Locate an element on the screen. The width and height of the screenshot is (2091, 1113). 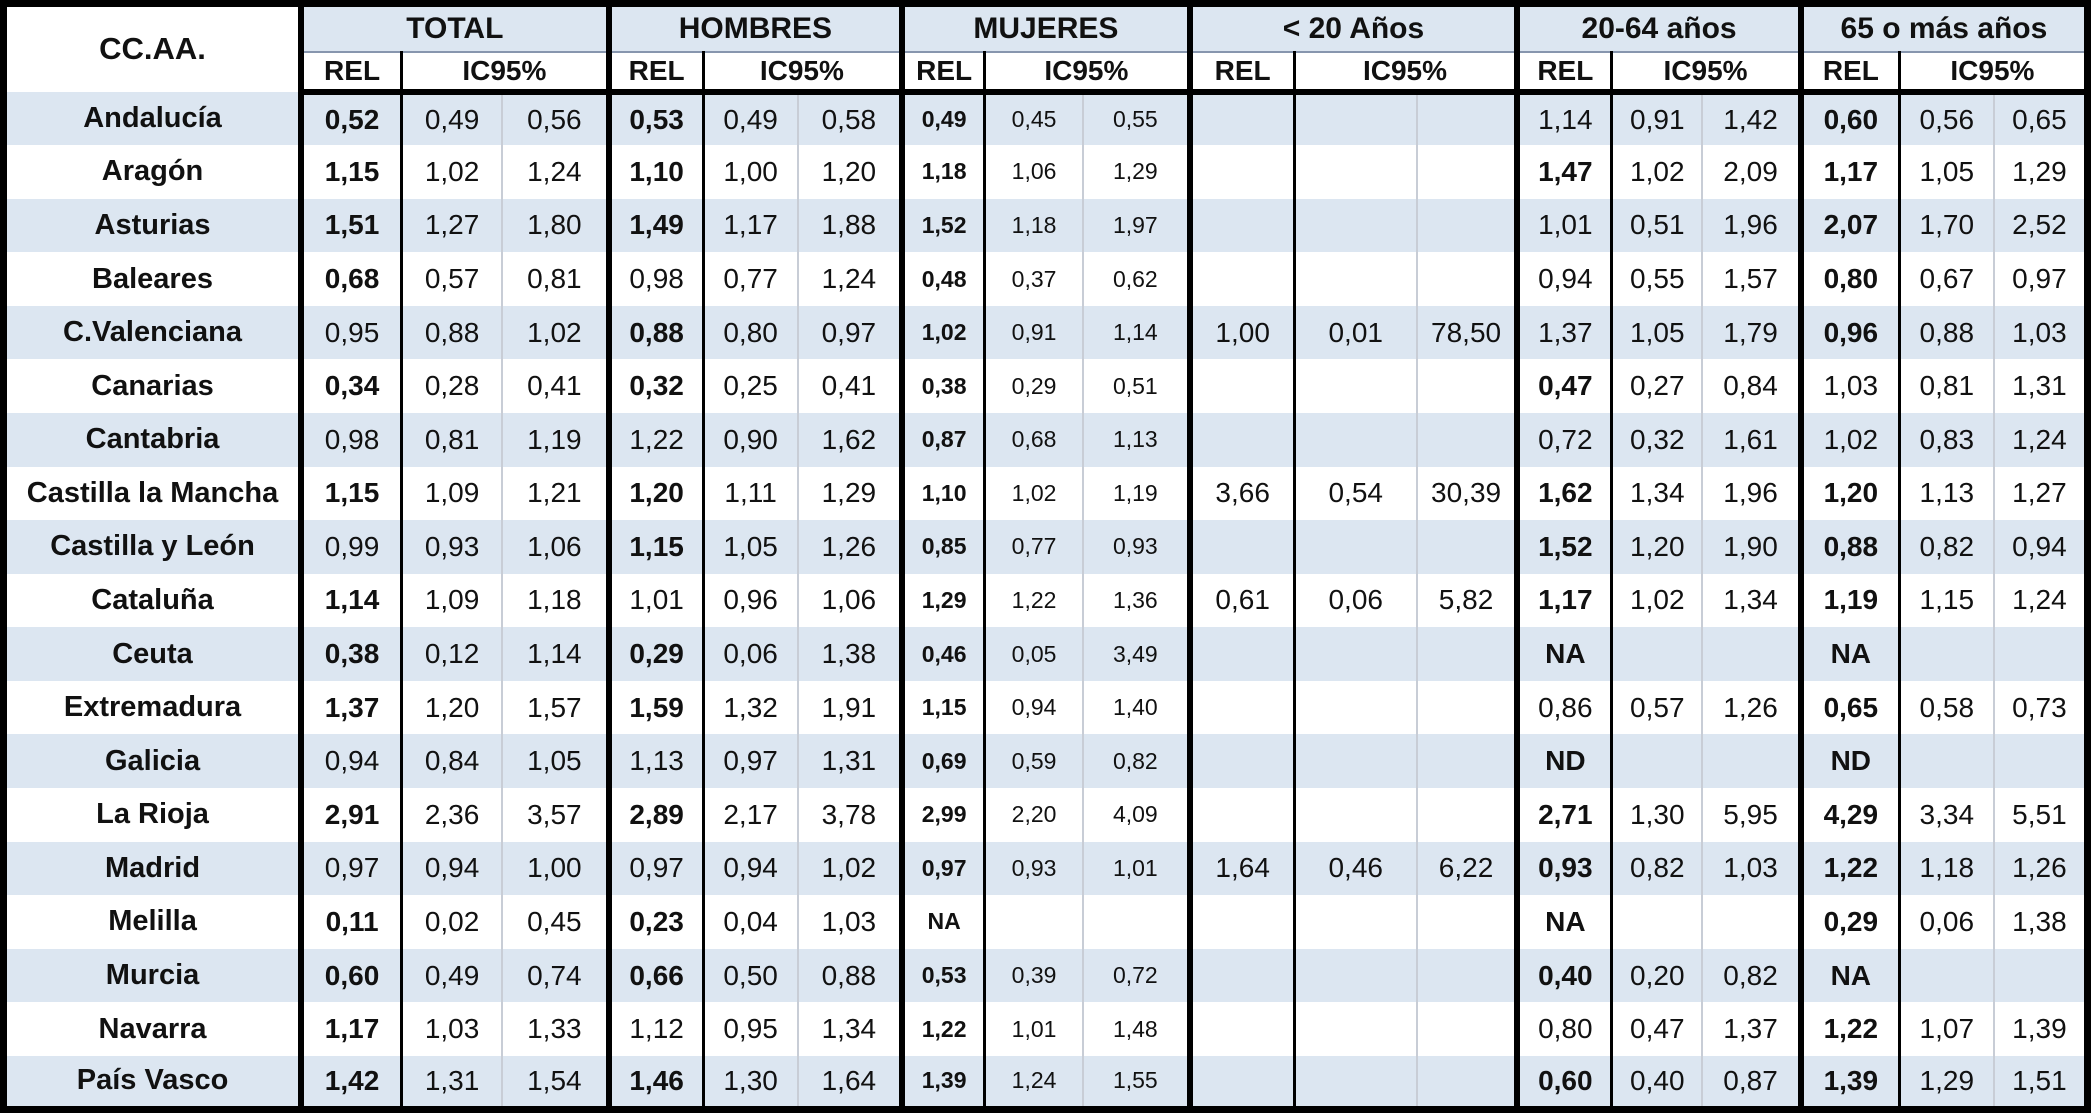
ic-low-cell: 0,40 is located at coordinates (1656, 1082).